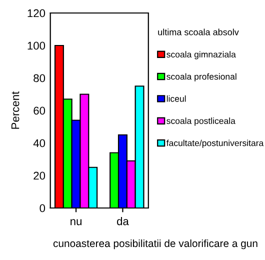 The width and height of the screenshot is (265, 260). What do you see at coordinates (39, 143) in the screenshot?
I see `y-tick-label: 40` at bounding box center [39, 143].